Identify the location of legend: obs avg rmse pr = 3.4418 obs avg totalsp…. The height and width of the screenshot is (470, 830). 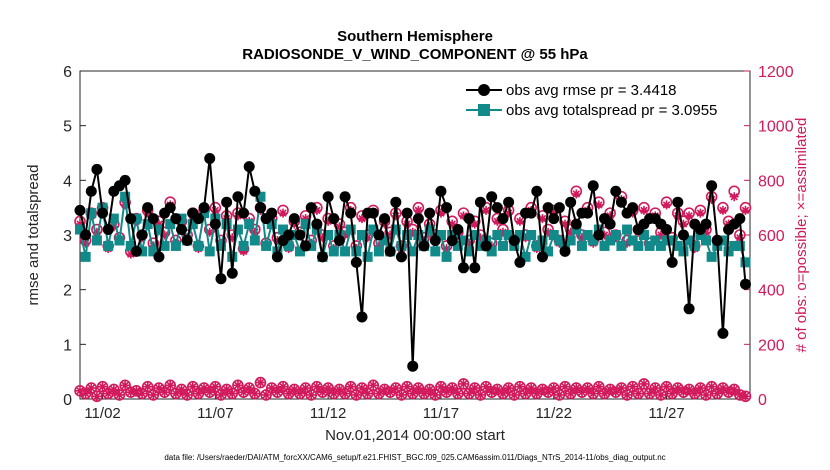
(601, 101).